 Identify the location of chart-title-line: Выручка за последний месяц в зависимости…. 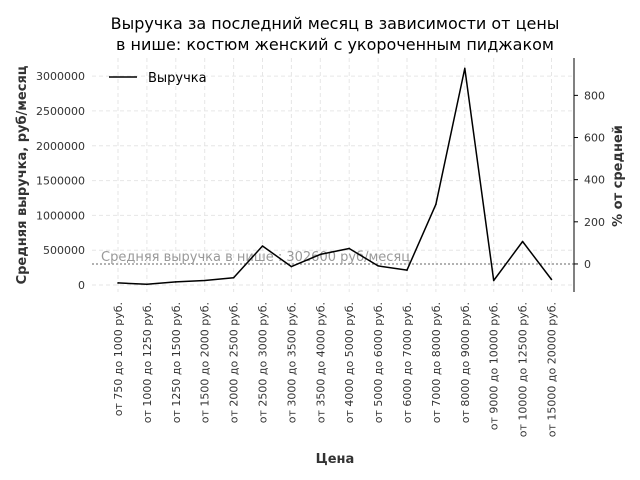
(335, 23).